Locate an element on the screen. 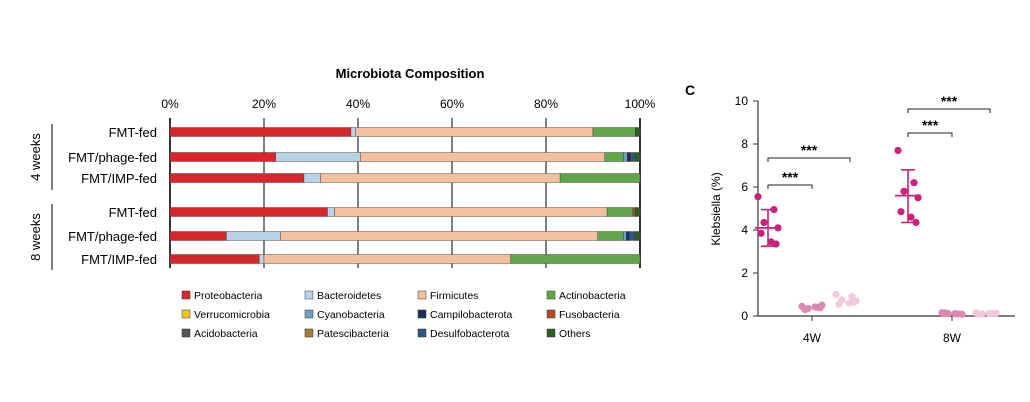 This screenshot has width=1030, height=402. legend-label: Verrucomicrobia is located at coordinates (232, 315).